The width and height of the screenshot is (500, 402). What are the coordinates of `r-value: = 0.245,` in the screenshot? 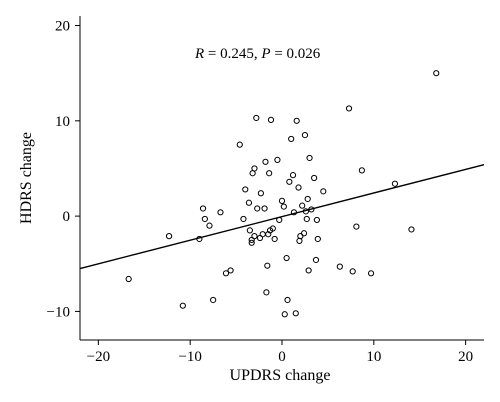 It's located at (232, 54).